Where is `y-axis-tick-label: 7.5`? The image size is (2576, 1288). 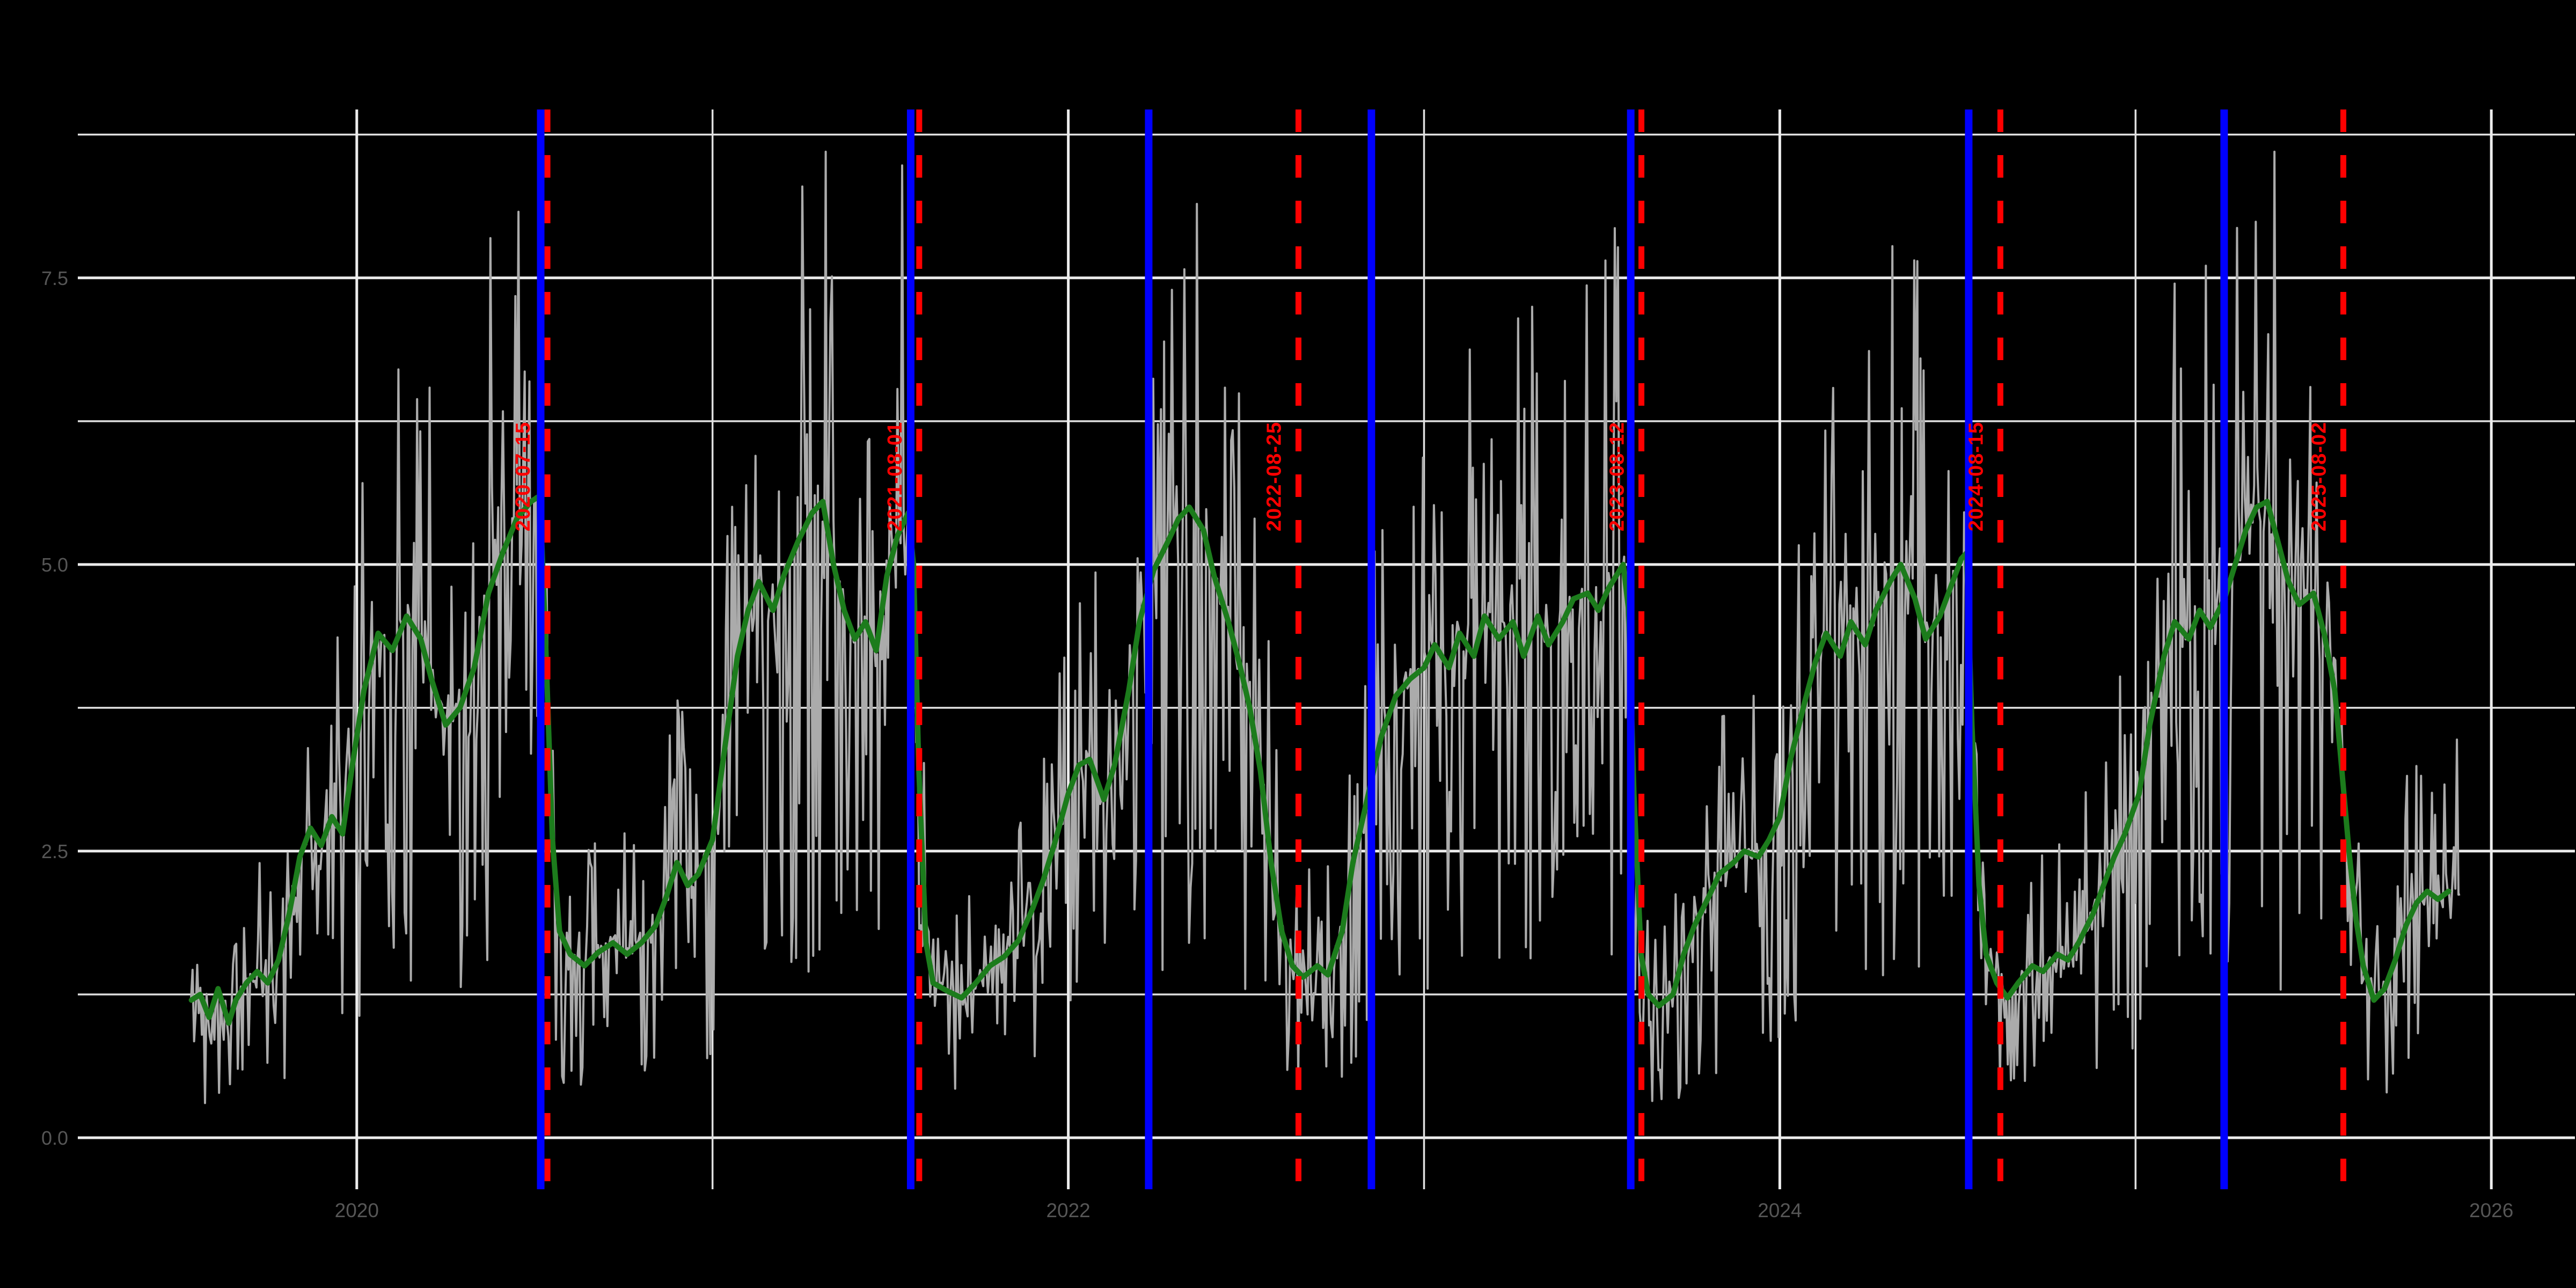 y-axis-tick-label: 7.5 is located at coordinates (54, 278).